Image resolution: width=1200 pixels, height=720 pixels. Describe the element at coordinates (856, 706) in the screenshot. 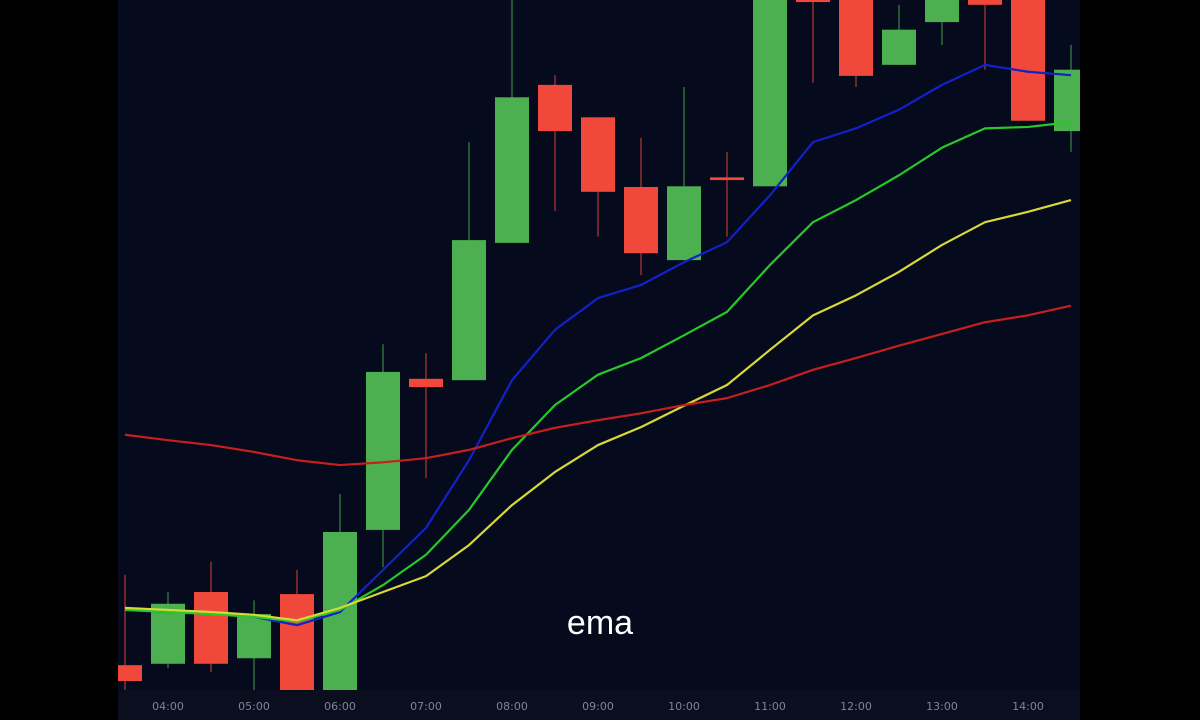

I see `x-tick-label: 12:00` at that location.